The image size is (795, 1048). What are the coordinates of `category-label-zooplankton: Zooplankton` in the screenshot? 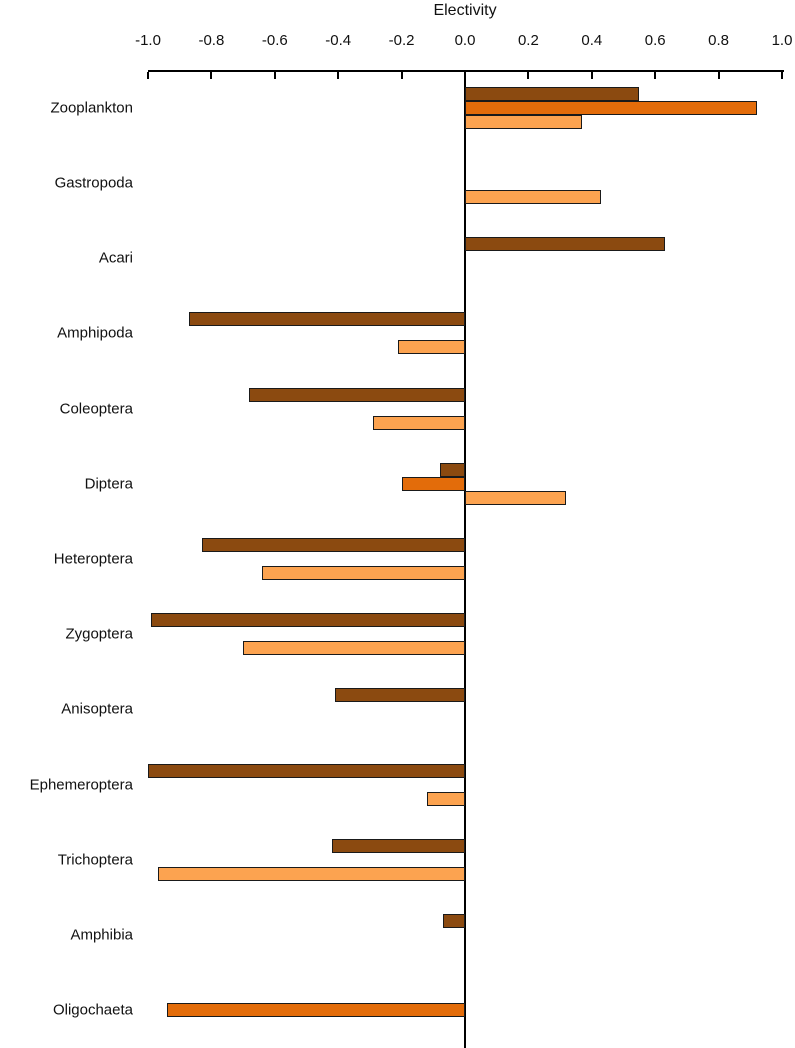 It's located at (91, 108).